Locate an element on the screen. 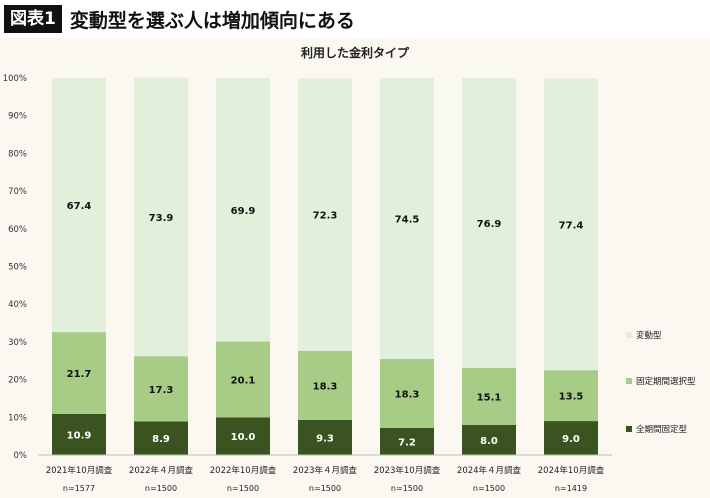 Image resolution: width=710 pixels, height=498 pixels. y-tick-label: 50% is located at coordinates (17, 268).